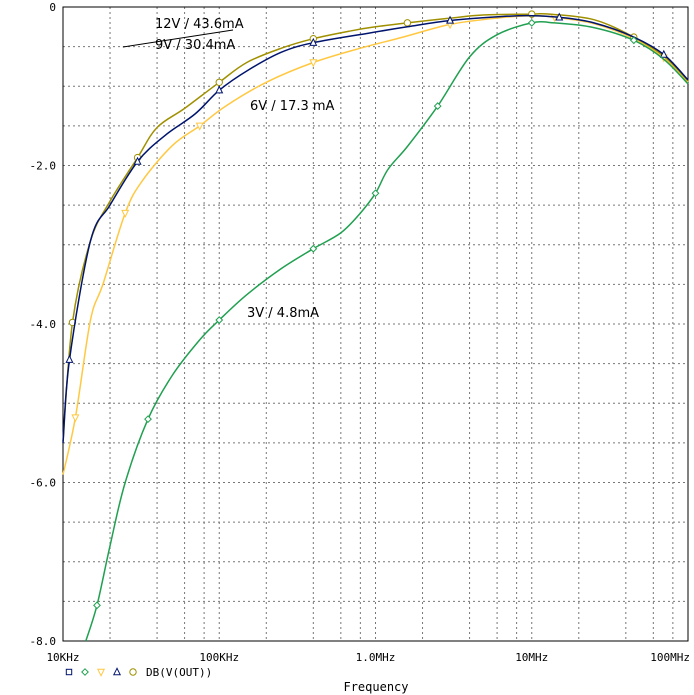 The width and height of the screenshot is (694, 695). What do you see at coordinates (199, 24) in the screenshot?
I see `annotation-label: 12V / 43.6mA` at bounding box center [199, 24].